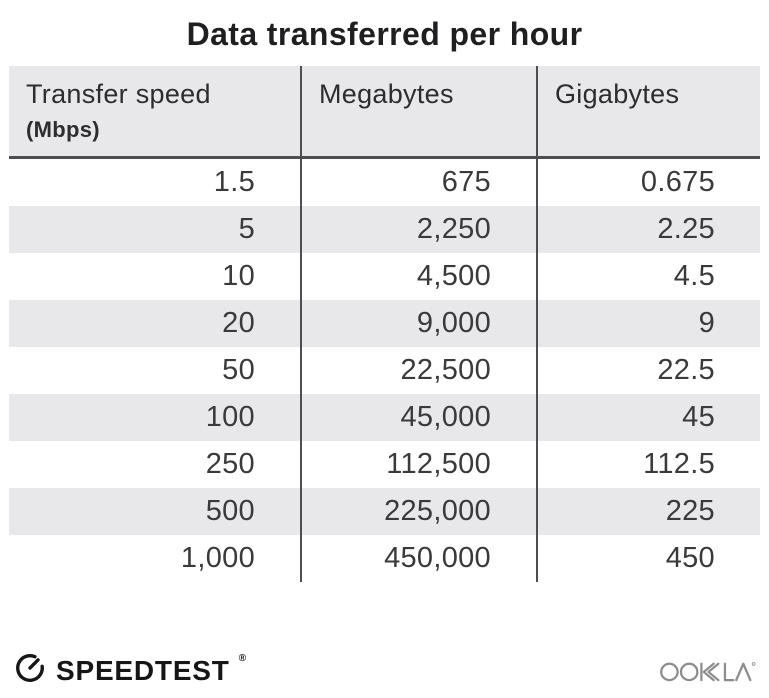  I want to click on table-cell: 225, so click(690, 511).